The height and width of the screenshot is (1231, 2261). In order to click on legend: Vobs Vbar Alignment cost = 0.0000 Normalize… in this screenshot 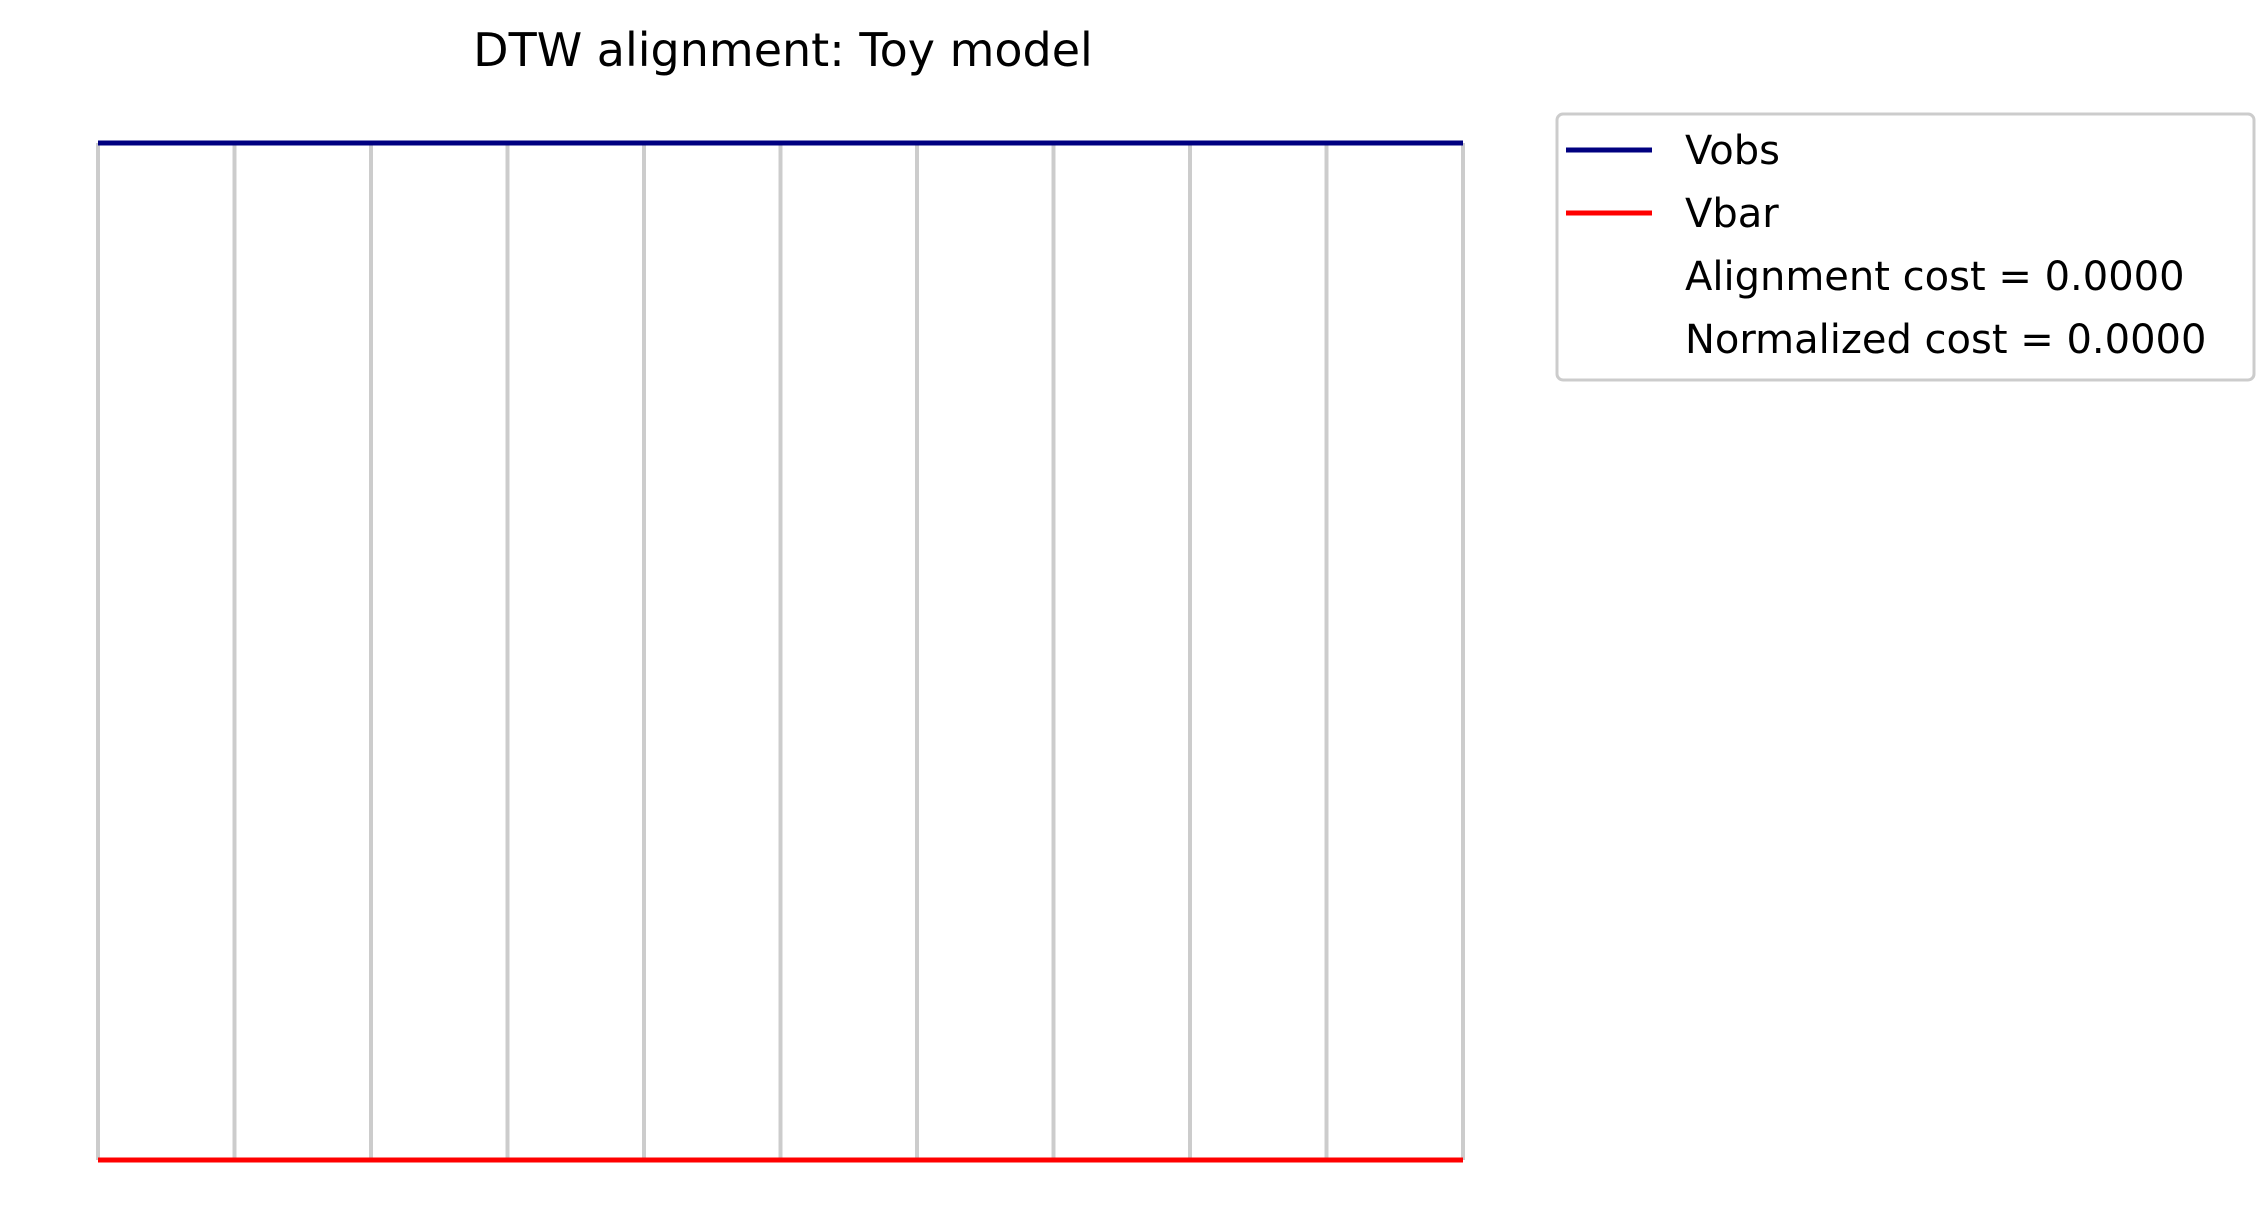, I will do `click(1905, 247)`.